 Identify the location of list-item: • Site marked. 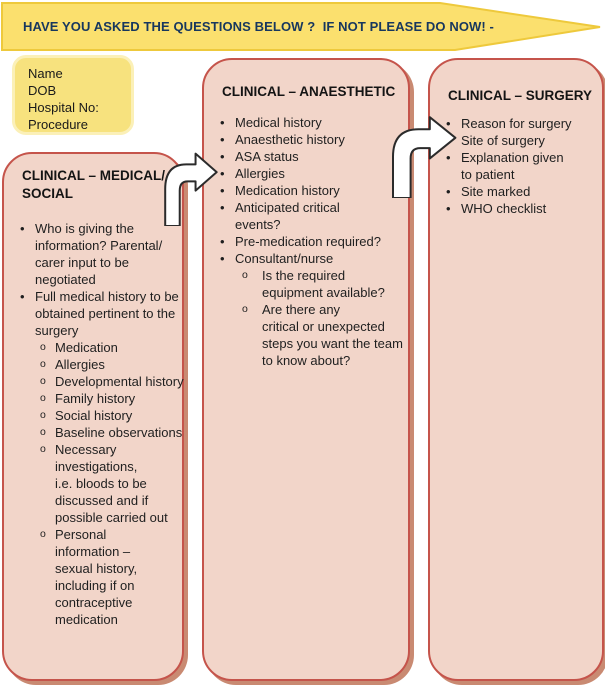
(516, 191).